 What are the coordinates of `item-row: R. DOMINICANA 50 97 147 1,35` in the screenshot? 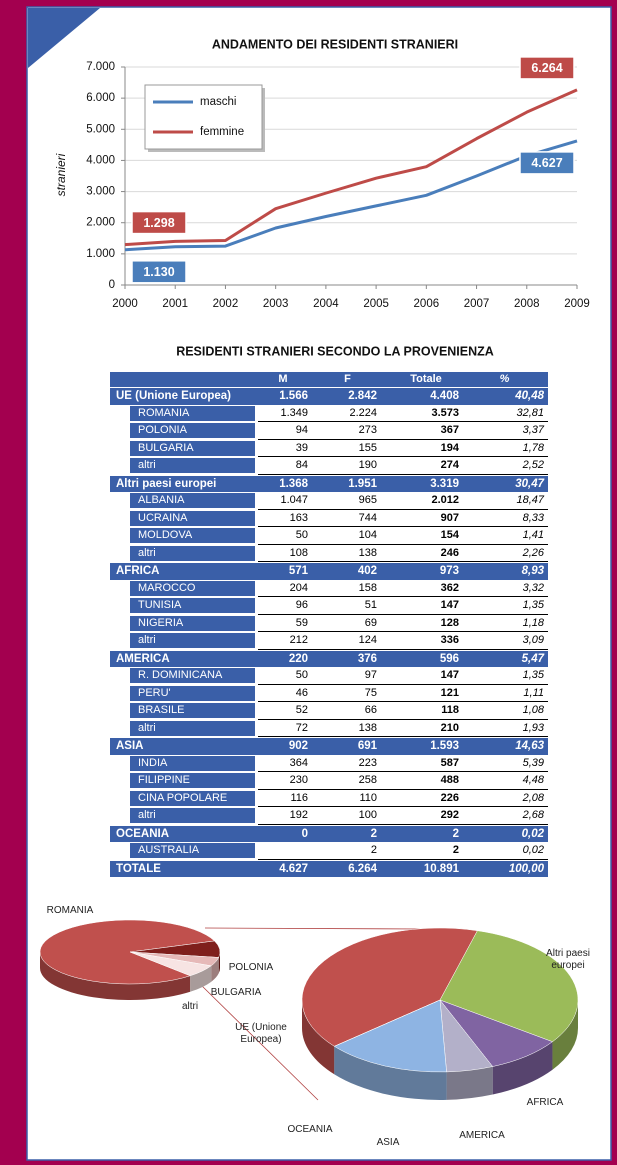 It's located at (329, 676).